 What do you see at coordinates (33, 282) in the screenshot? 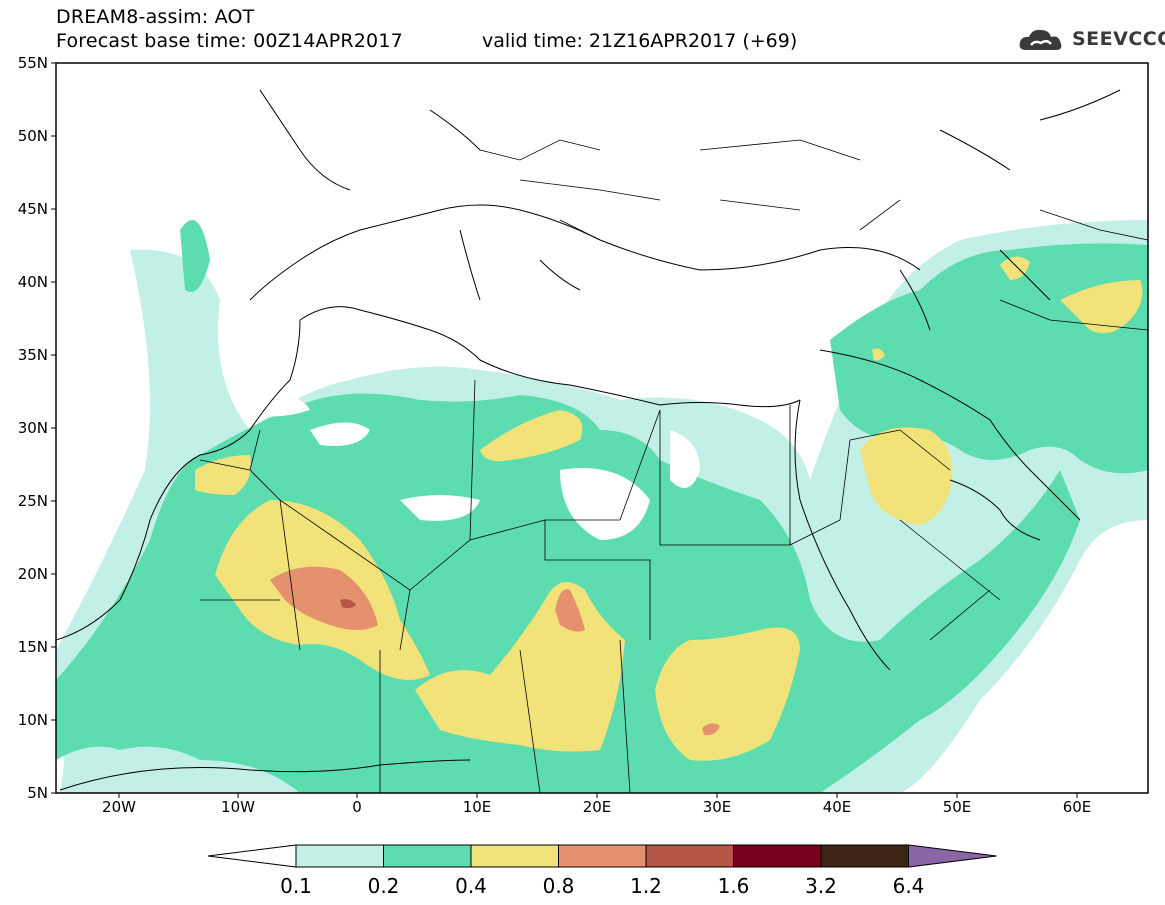
I see `lat-label: 40N` at bounding box center [33, 282].